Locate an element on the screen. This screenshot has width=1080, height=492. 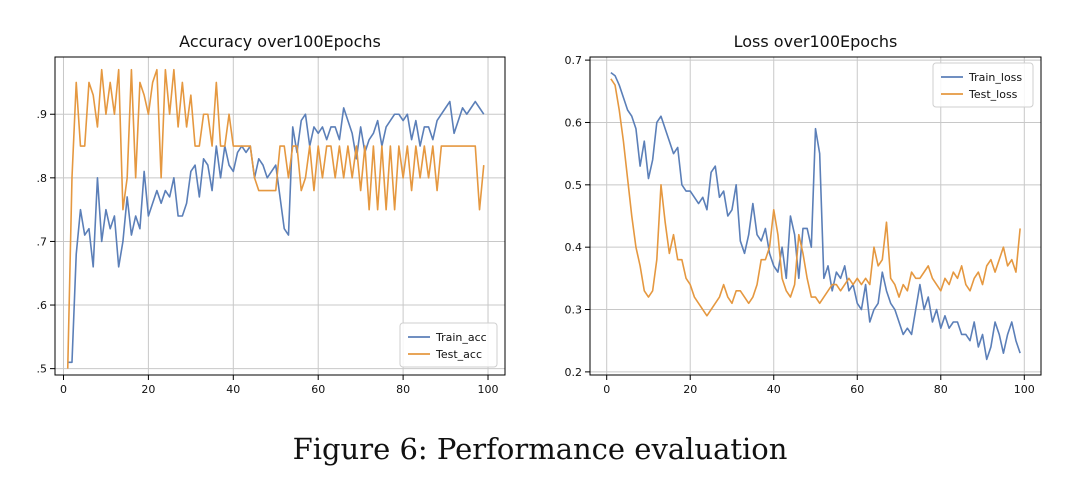
y-tick-label: 0.6 is located at coordinates (574, 122).